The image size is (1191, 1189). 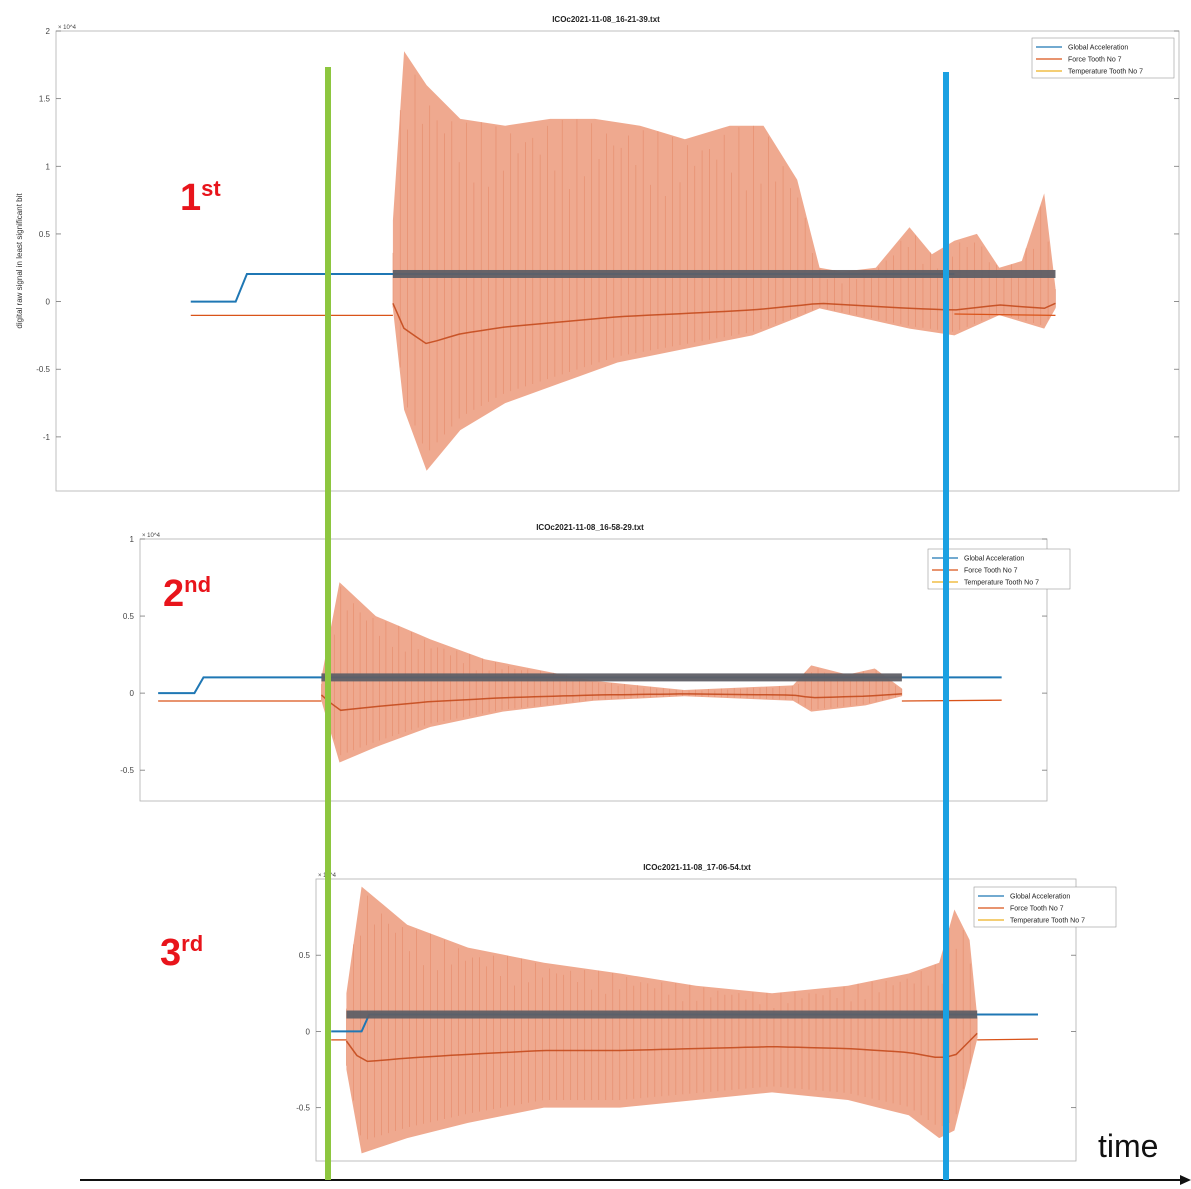 I want to click on run-suffix: nd, so click(x=197, y=584).